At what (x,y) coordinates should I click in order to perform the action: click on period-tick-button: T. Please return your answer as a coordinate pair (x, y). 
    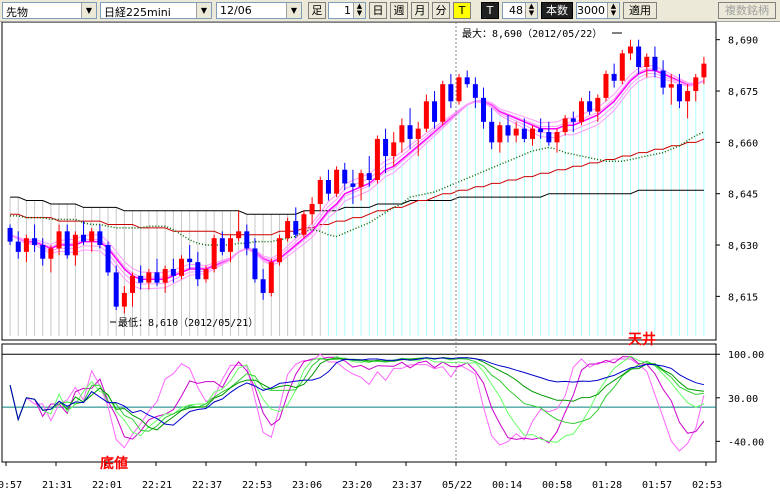
    Looking at the image, I should click on (462, 10).